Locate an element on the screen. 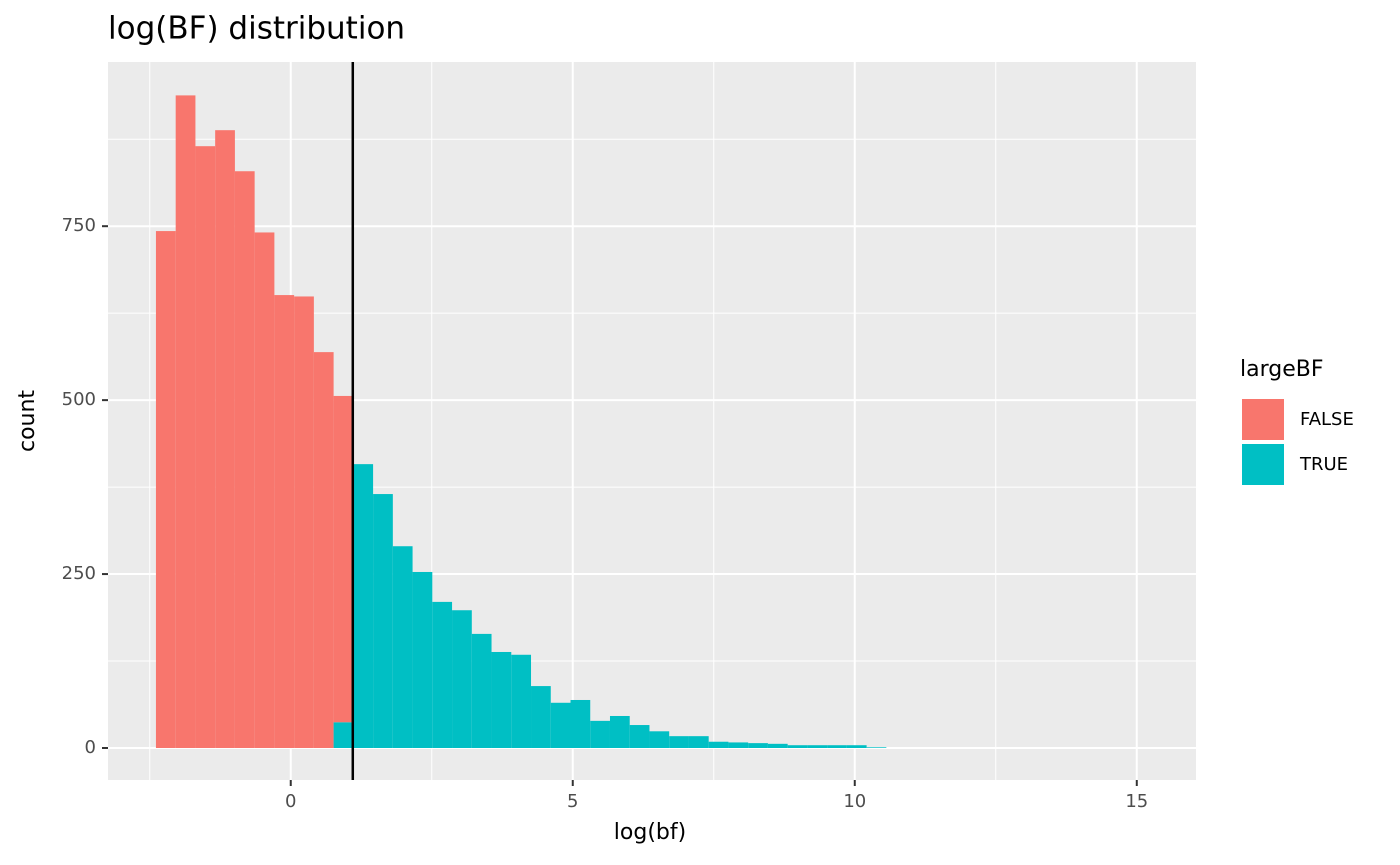 This screenshot has width=1400, height=865. x-axis-title: log(bf) is located at coordinates (650, 832).